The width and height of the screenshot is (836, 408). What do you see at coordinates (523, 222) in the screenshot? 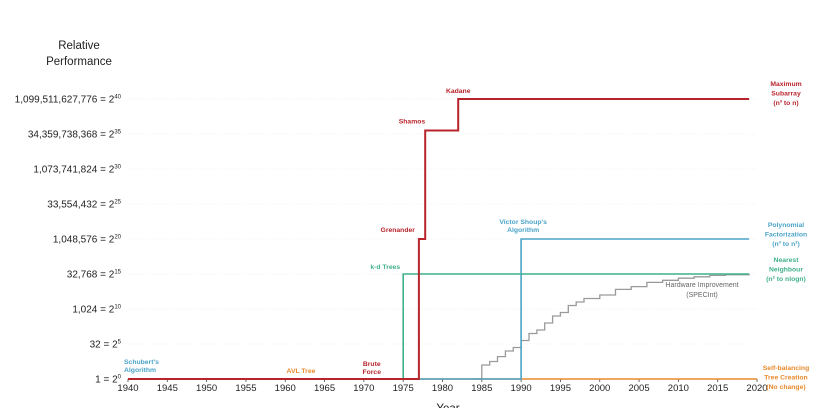
I see `annotation-label: Victor Shoup's` at bounding box center [523, 222].